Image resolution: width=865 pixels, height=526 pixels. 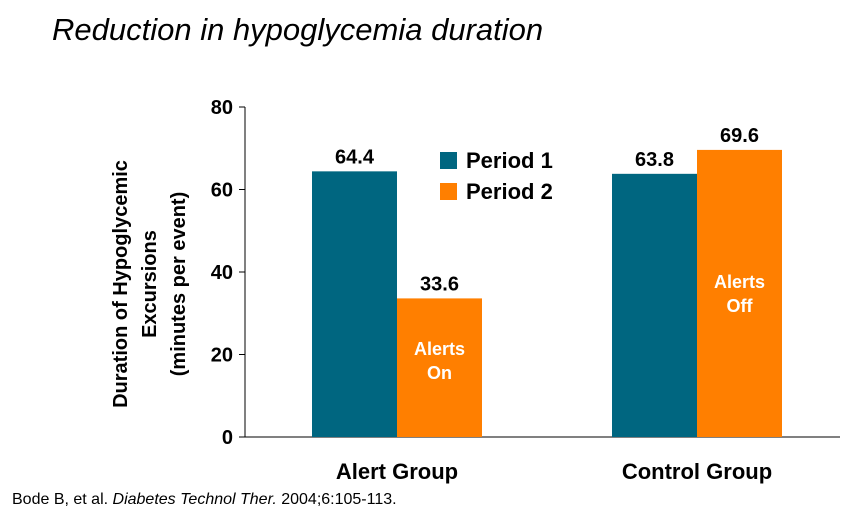 I want to click on y-tick-label: 40, so click(x=222, y=273).